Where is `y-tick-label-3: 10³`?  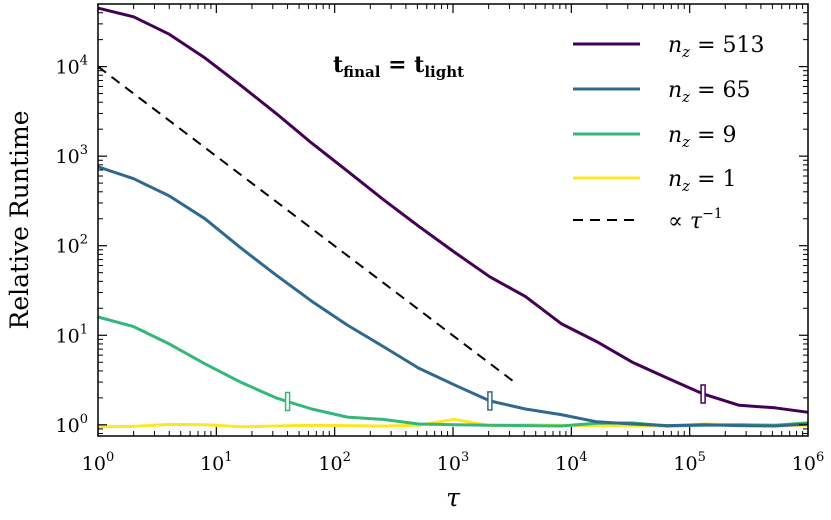
y-tick-label-3: 10³ is located at coordinates (72, 155).